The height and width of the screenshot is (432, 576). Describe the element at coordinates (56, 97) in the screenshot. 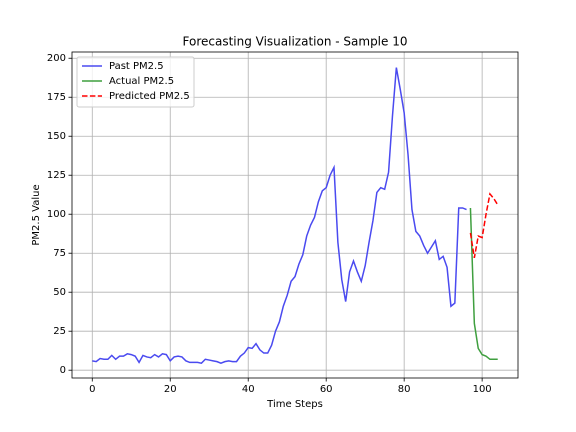

I see `y-tick-label: 175` at that location.